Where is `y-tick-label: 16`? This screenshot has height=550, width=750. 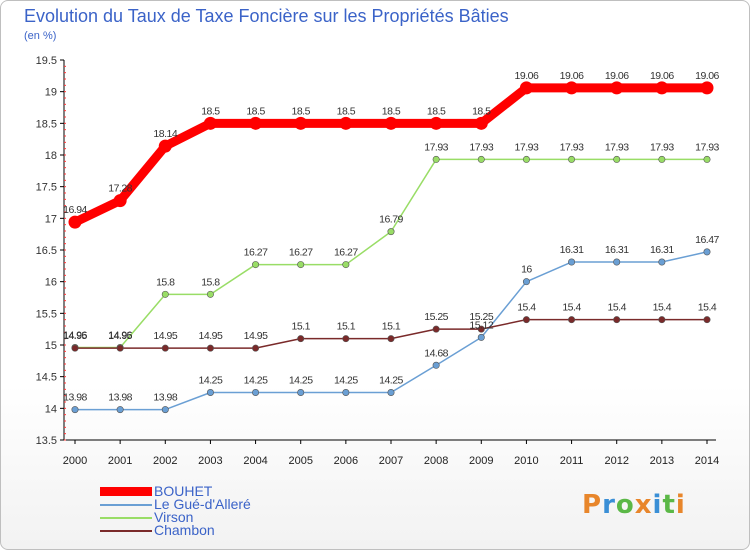
y-tick-label: 16 is located at coordinates (51, 283).